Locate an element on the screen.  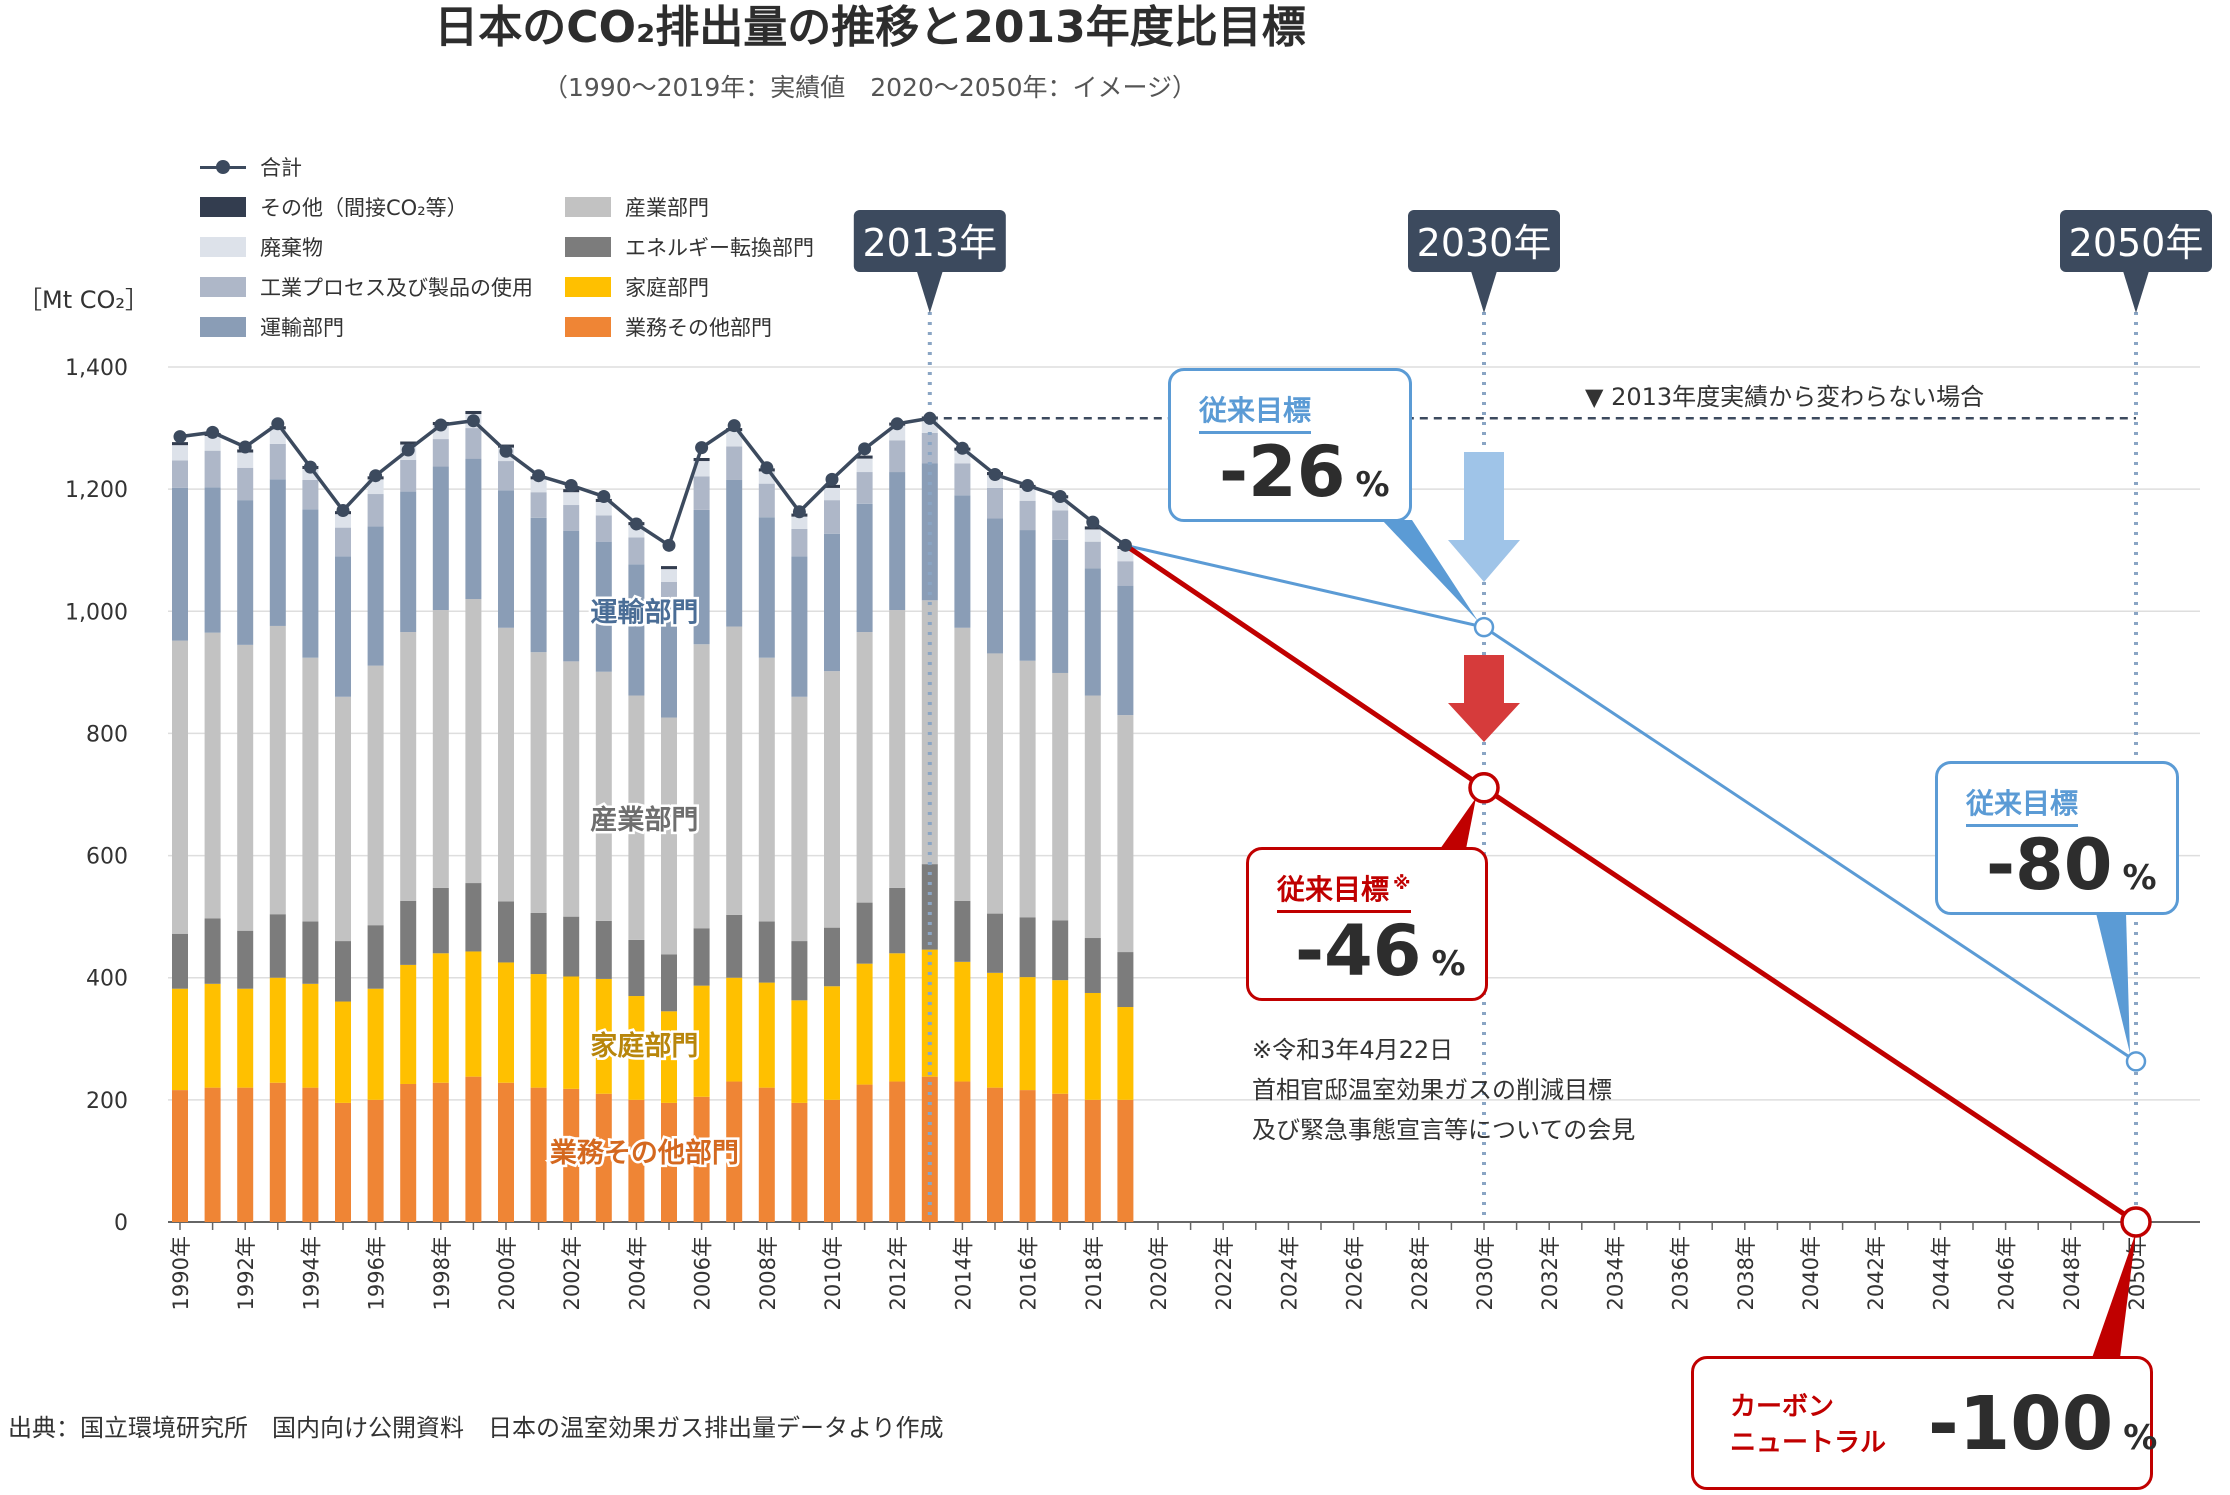
sector-label-household: 家庭部門 is located at coordinates (644, 1046).